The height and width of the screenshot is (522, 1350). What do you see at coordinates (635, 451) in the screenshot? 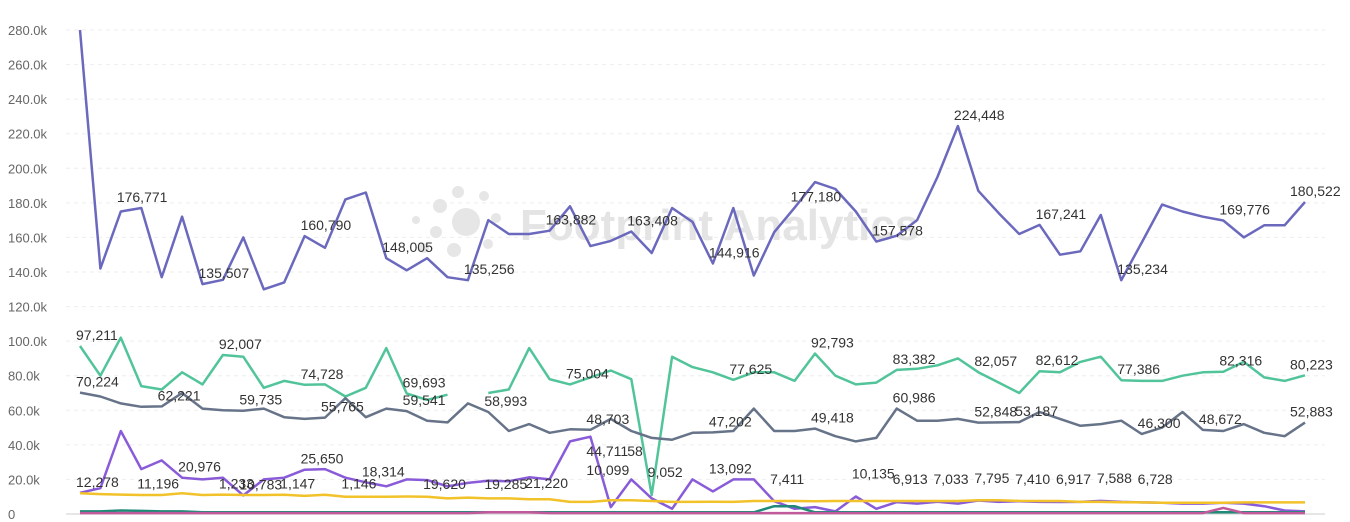
I see `data-label: 58` at bounding box center [635, 451].